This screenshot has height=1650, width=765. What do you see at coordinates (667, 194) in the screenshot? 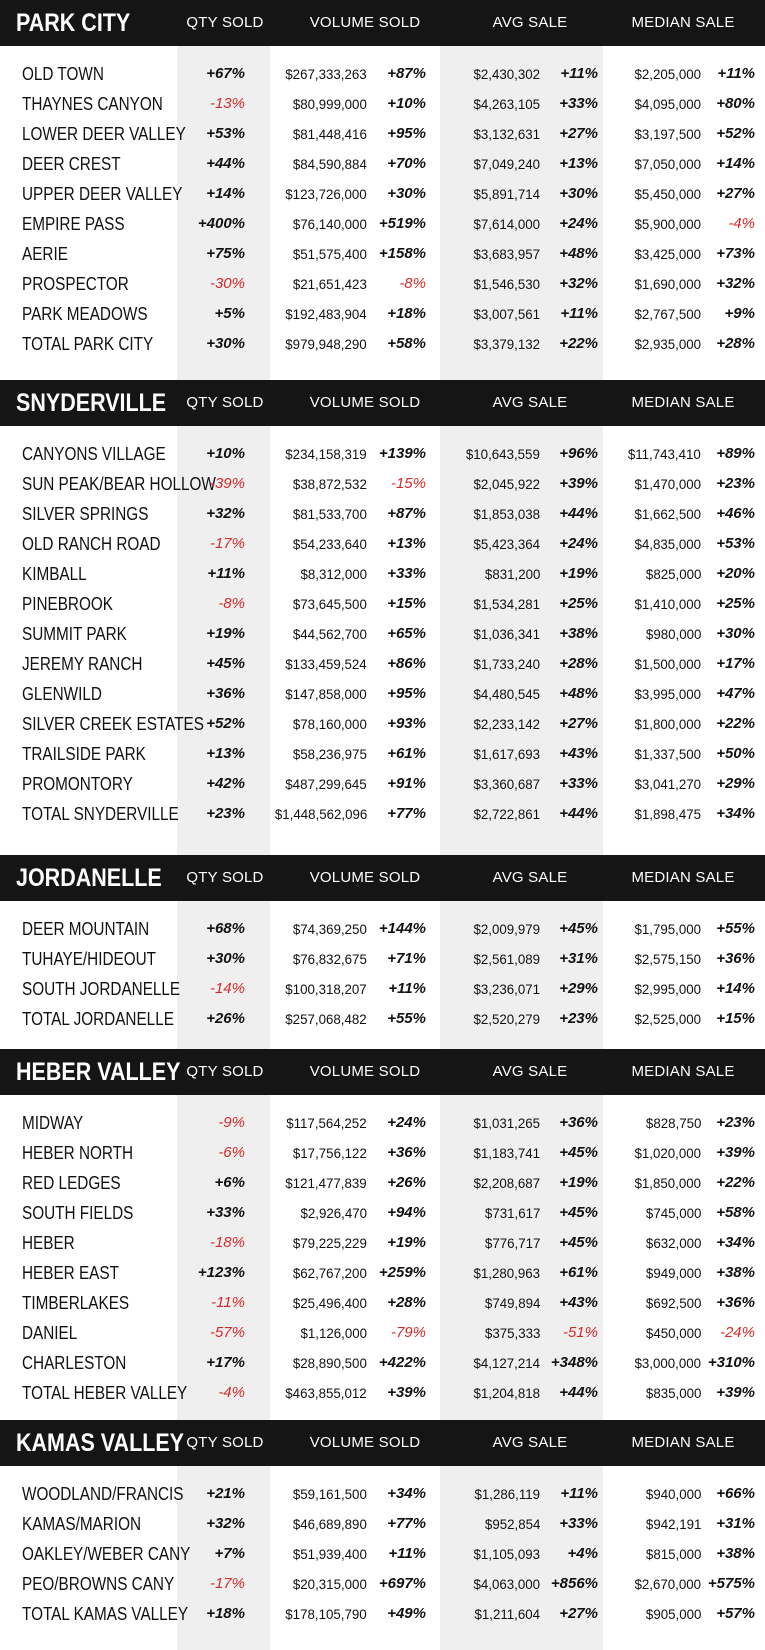
I see `median-value: $5,450,000` at bounding box center [667, 194].